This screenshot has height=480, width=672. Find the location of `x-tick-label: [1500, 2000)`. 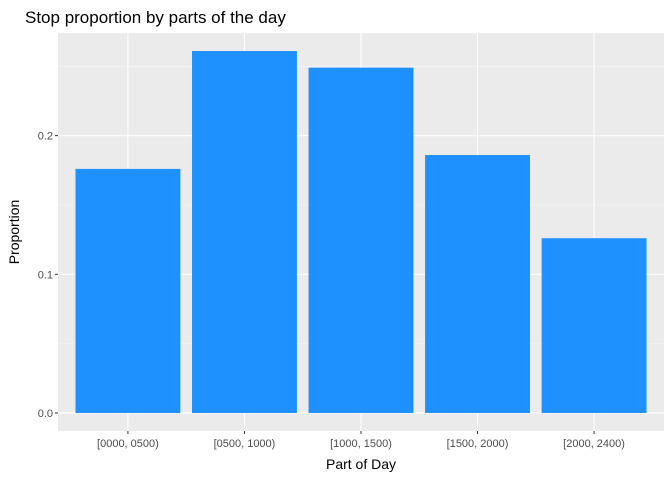

x-tick-label: [1500, 2000) is located at coordinates (478, 444).